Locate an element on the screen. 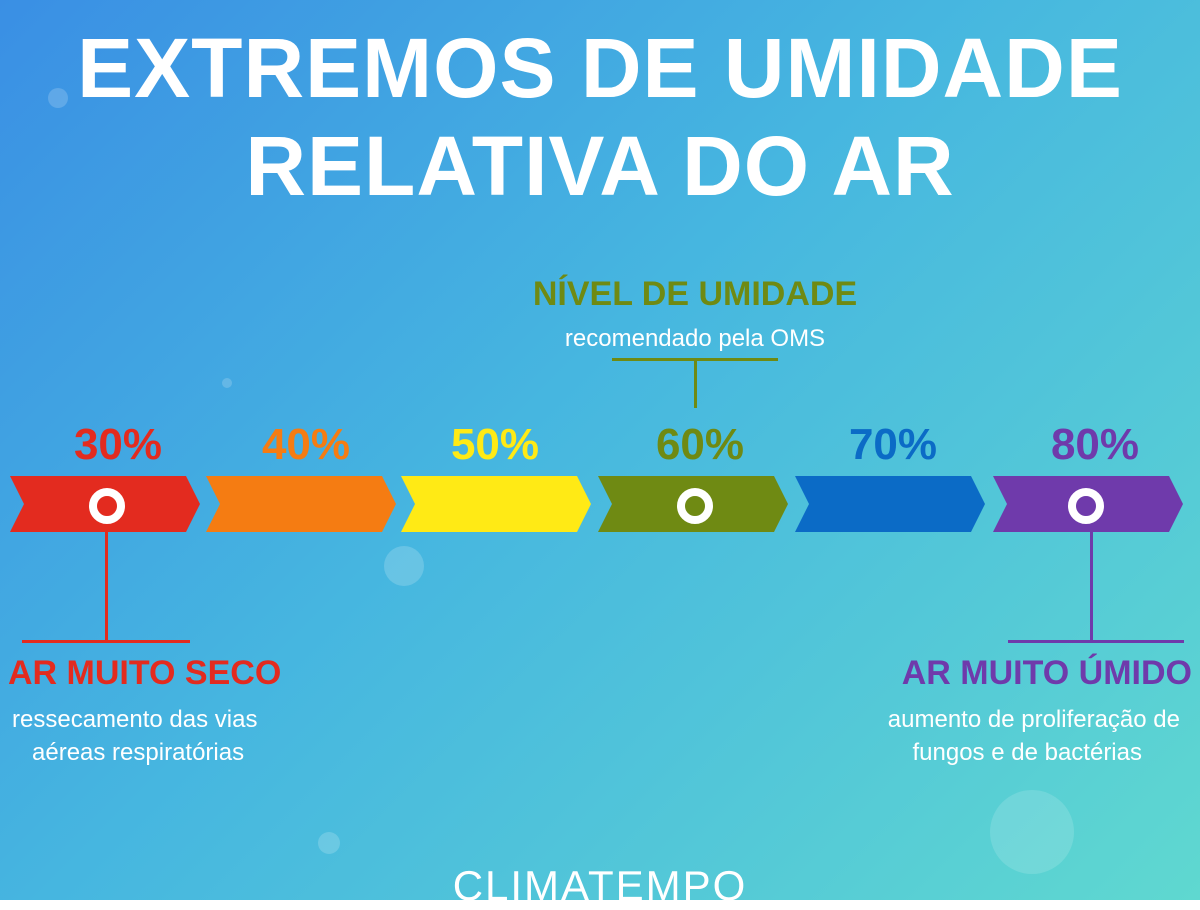  scale-label-40: 40% is located at coordinates (306, 444).